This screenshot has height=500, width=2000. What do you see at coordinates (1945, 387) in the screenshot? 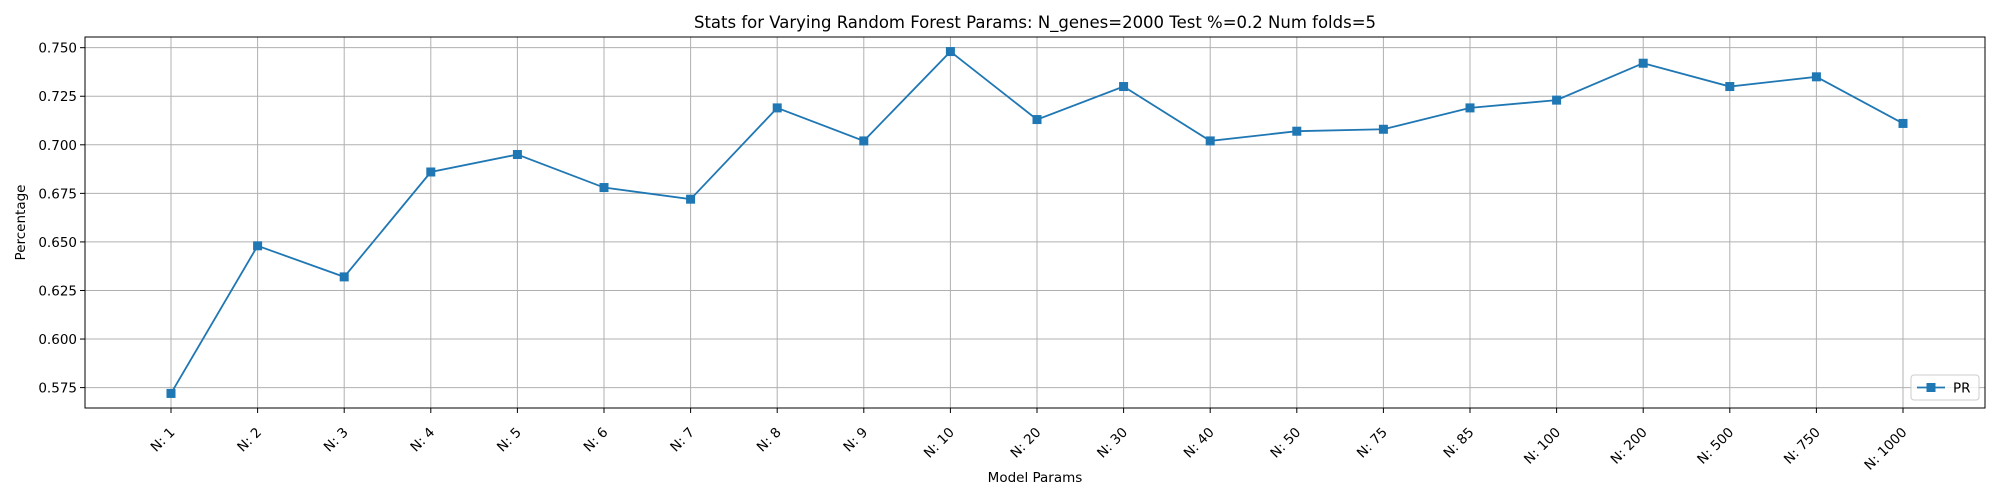
I see `legend: PR` at bounding box center [1945, 387].